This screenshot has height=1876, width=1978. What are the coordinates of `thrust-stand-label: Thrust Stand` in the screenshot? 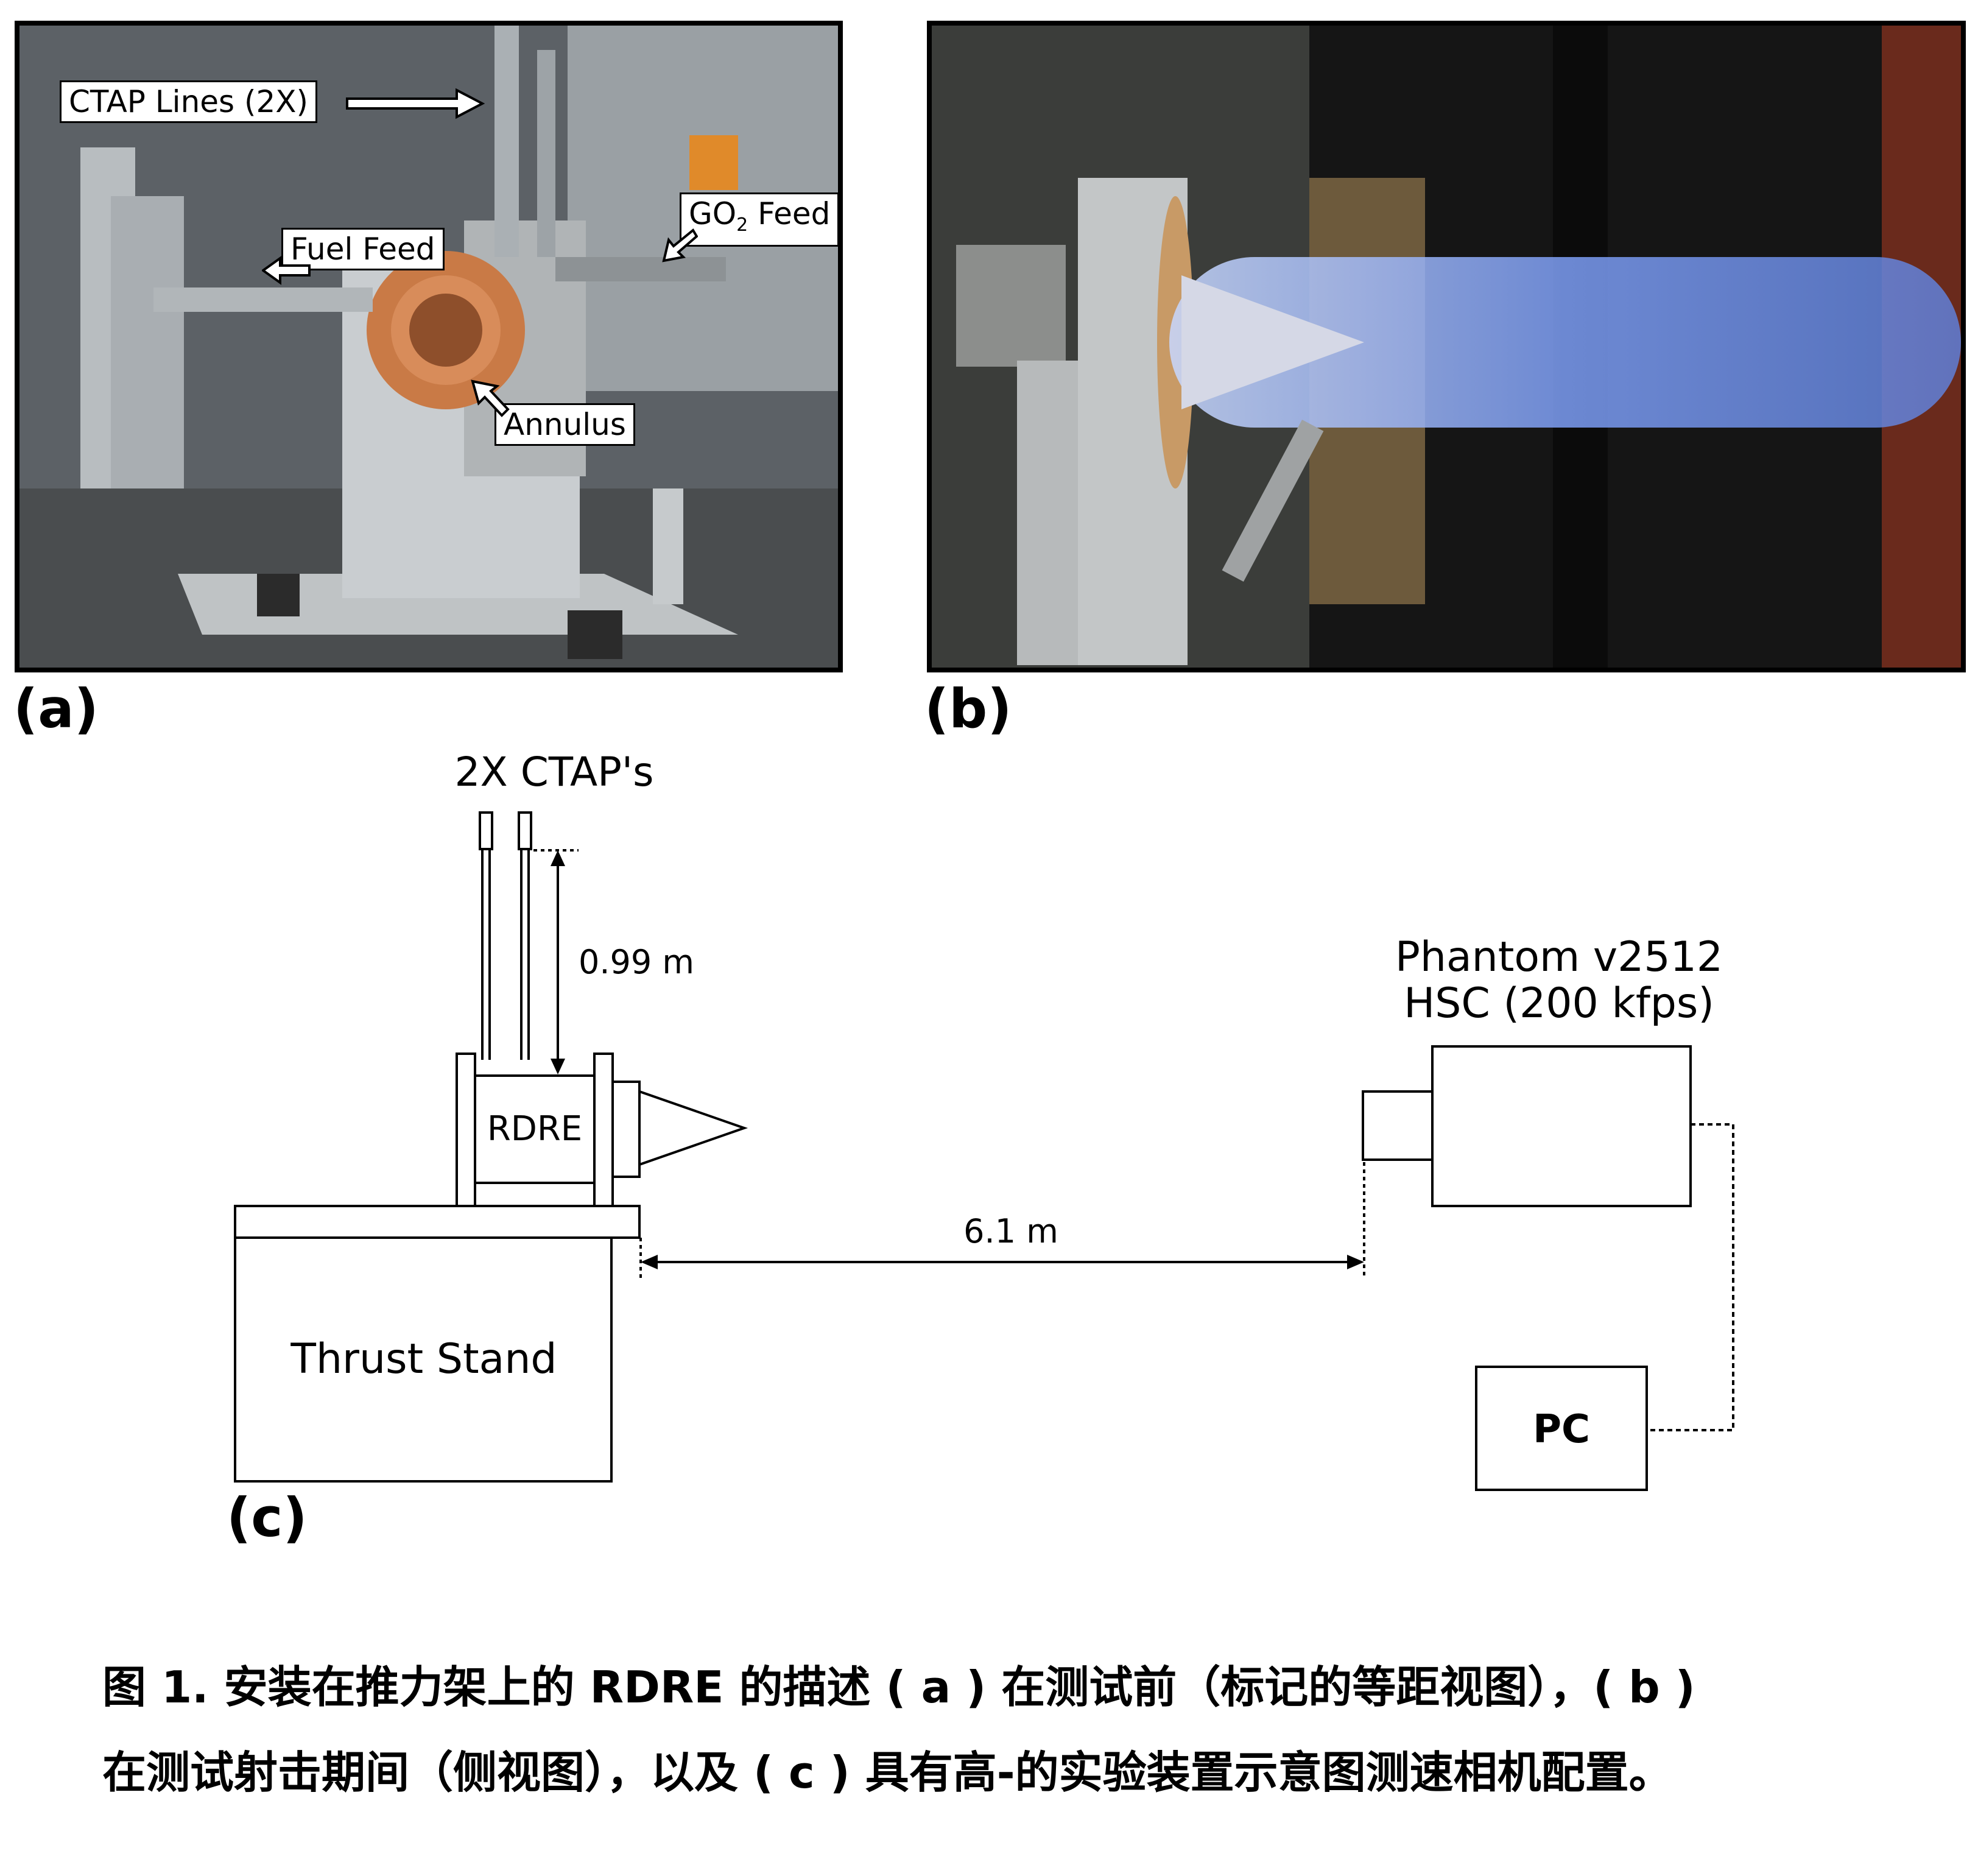 It's located at (423, 1359).